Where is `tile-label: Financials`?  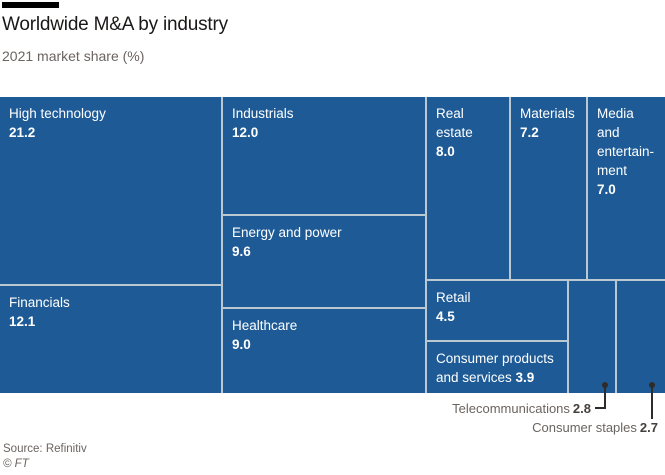 tile-label: Financials is located at coordinates (39, 302).